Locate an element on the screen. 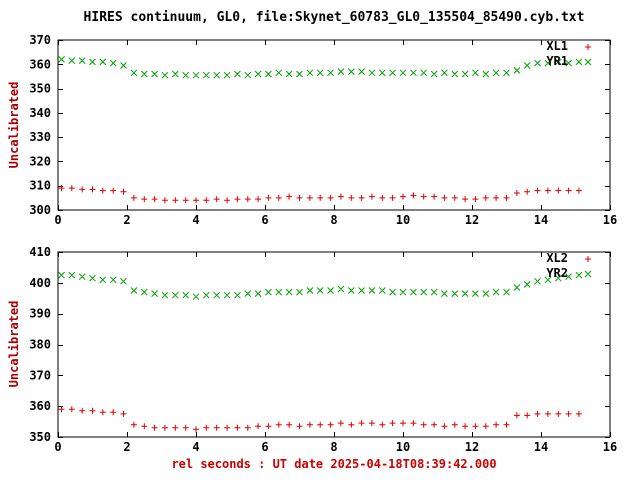  legend-label-yr2: YR2 is located at coordinates (557, 273).